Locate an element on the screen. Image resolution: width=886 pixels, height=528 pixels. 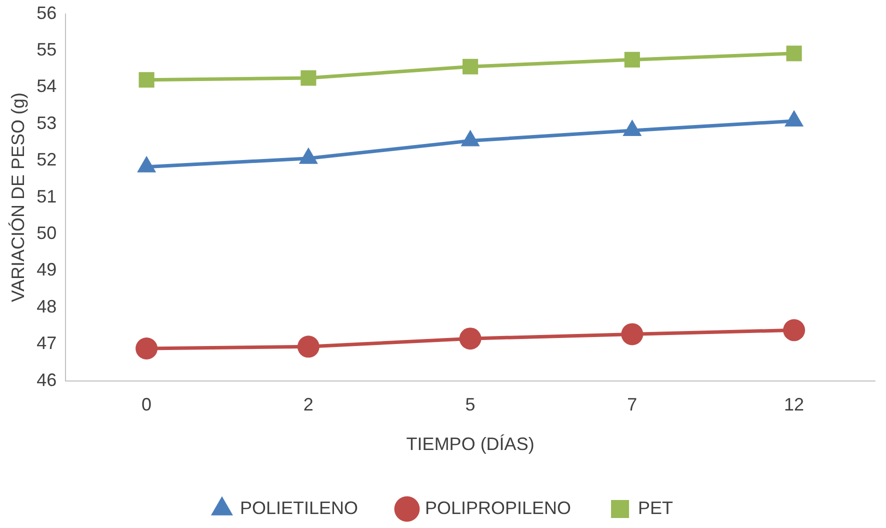
y-tick-label: 56 is located at coordinates (46, 12).